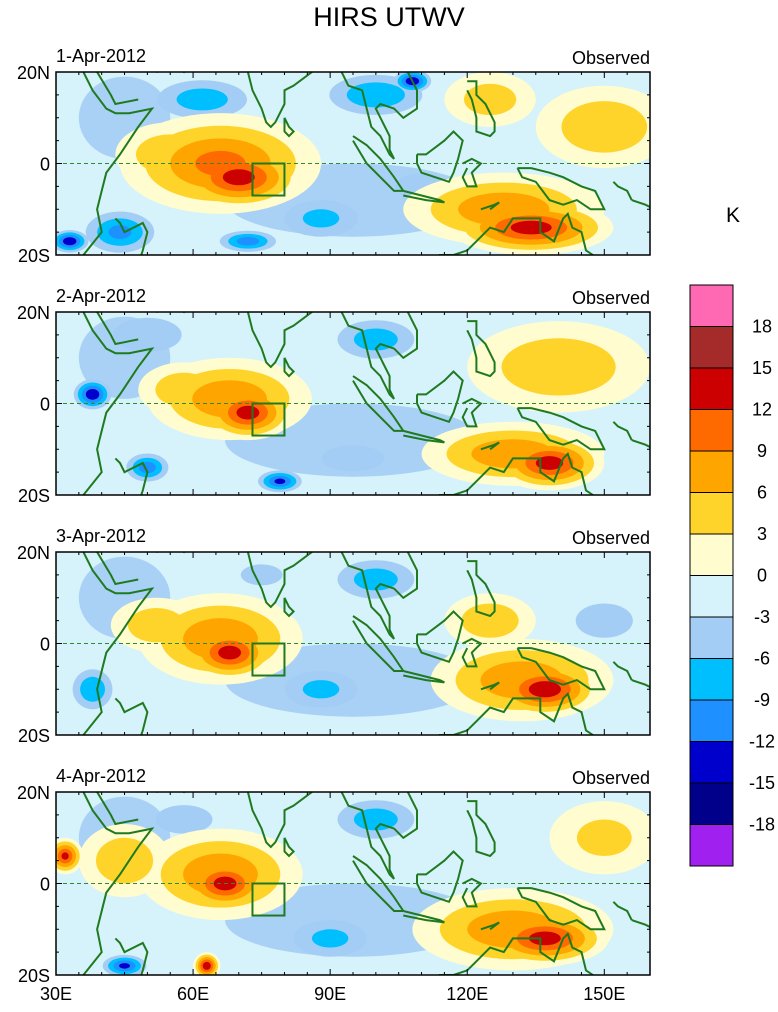 The height and width of the screenshot is (1012, 778). What do you see at coordinates (101, 536) in the screenshot?
I see `panel-date: 3-Apr-2012` at bounding box center [101, 536].